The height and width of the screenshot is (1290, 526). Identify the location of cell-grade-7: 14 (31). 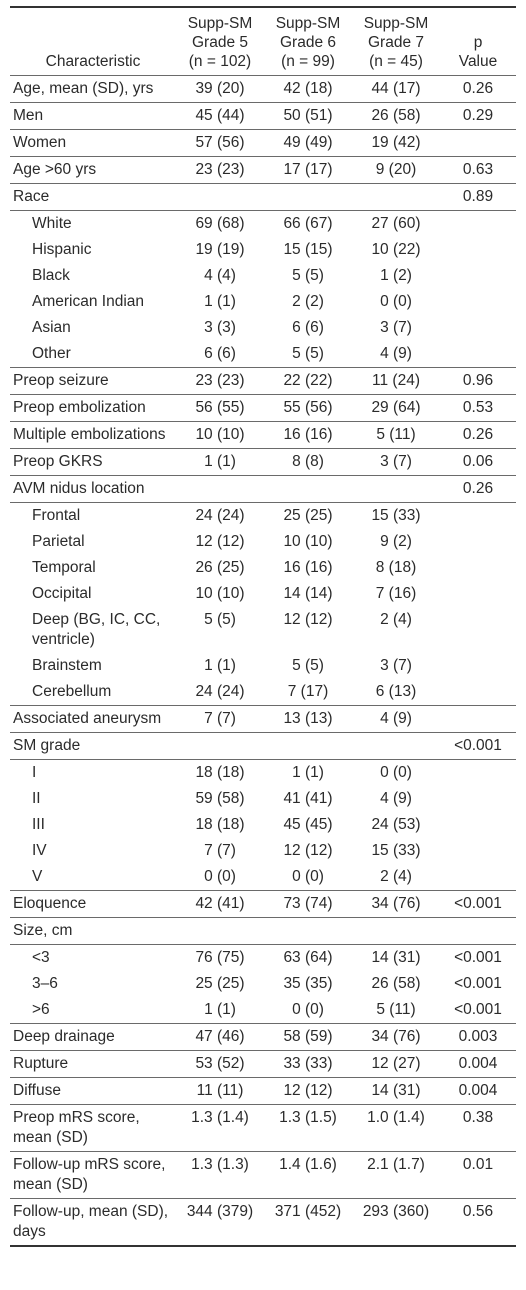
(396, 1091).